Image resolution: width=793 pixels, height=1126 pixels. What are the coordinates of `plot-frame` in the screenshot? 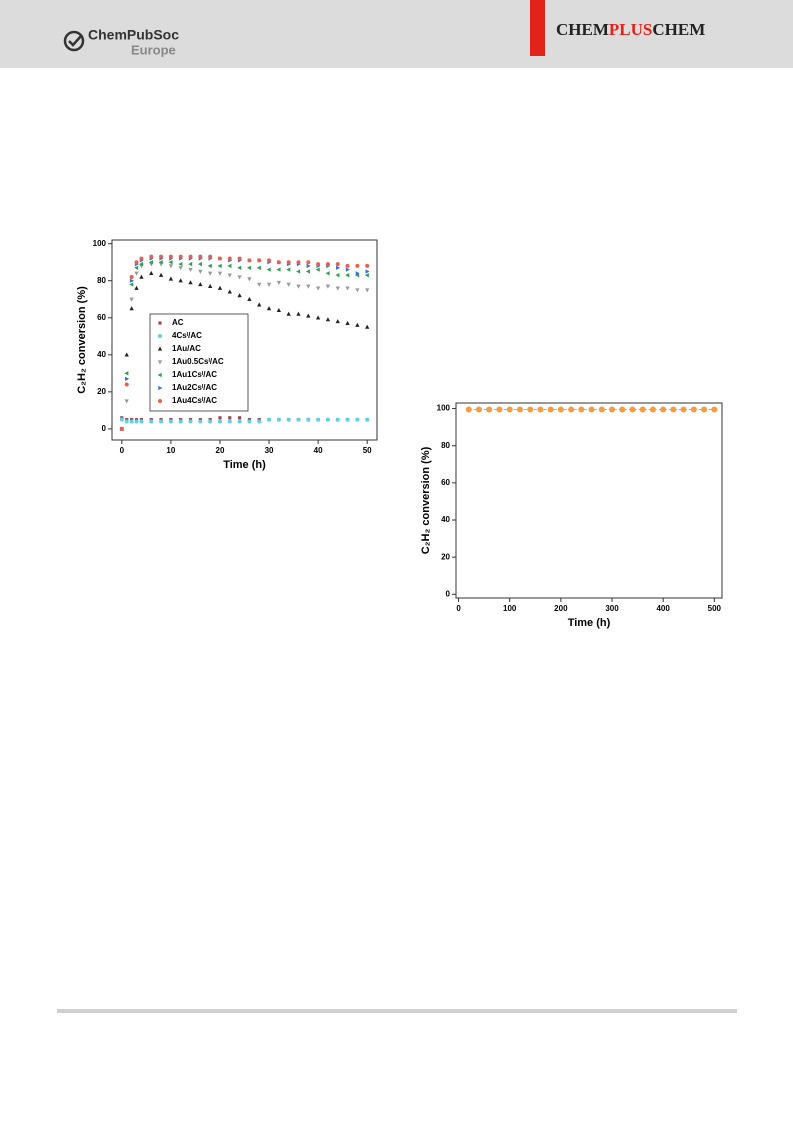 It's located at (244, 340).